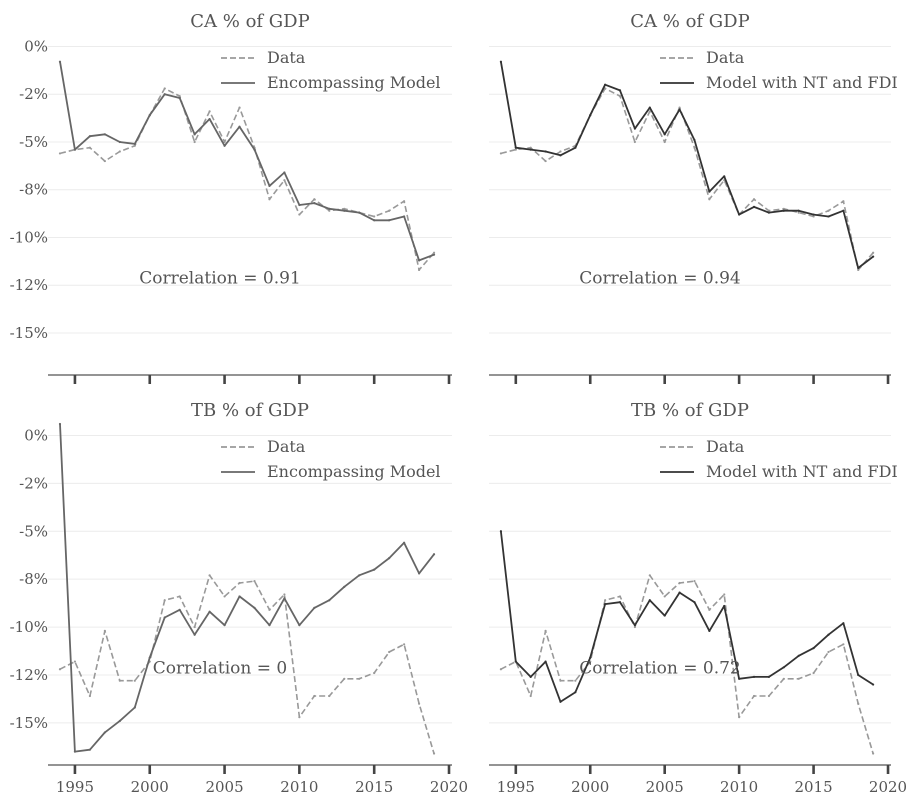 Image resolution: width=906 pixels, height=794 pixels. I want to click on x-tick-label: 2005, so click(665, 786).